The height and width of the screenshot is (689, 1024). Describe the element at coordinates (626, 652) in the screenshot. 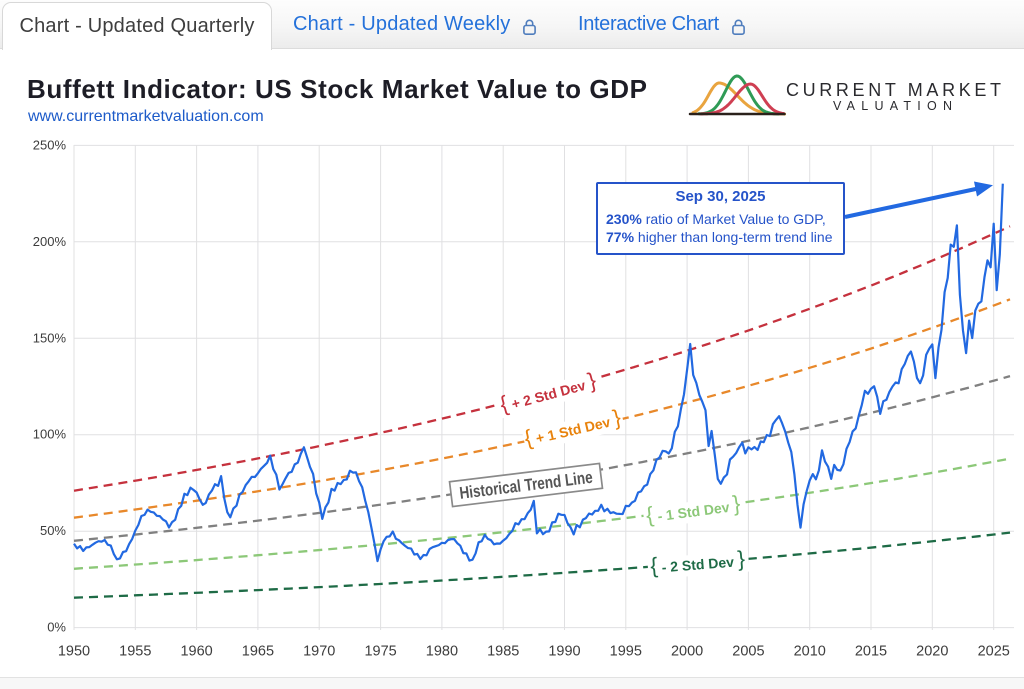

I see `svg-text: 1995` at that location.